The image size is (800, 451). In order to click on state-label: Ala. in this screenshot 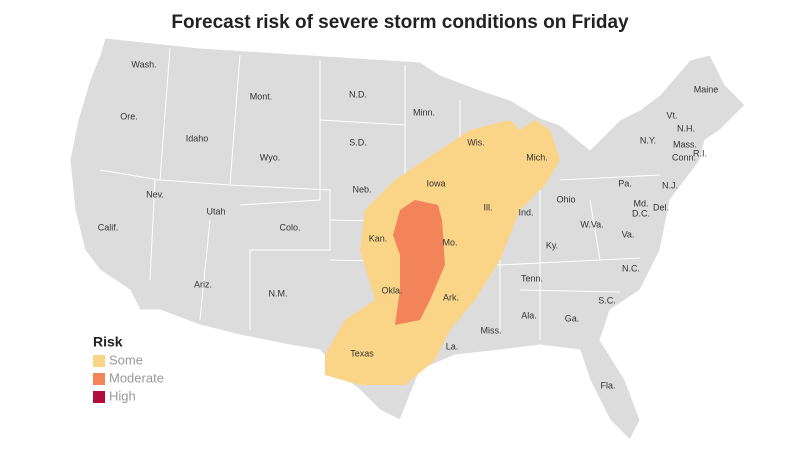, I will do `click(529, 315)`.